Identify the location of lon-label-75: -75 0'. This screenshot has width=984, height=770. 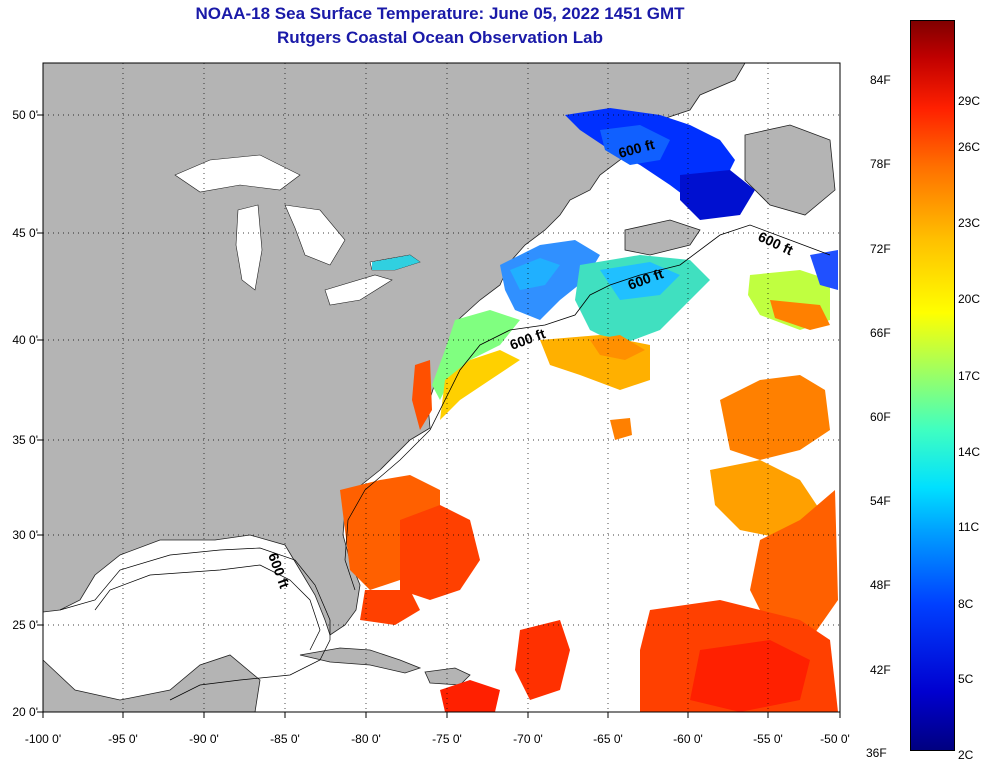
(447, 739).